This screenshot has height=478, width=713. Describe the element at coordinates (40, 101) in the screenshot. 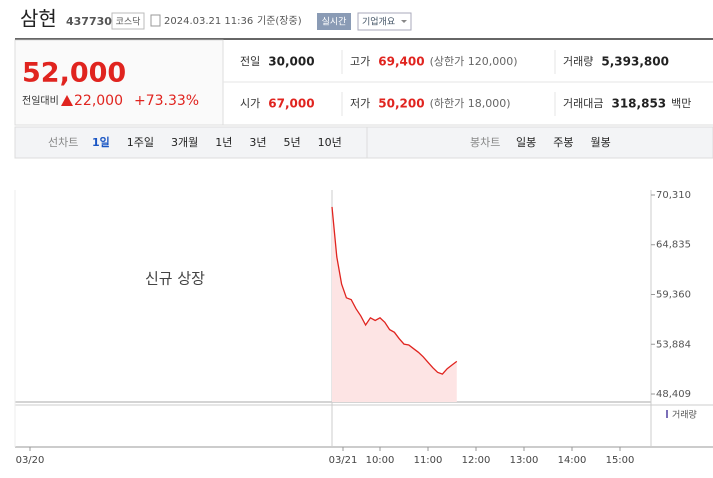

I see `change-label: 전일대비` at that location.